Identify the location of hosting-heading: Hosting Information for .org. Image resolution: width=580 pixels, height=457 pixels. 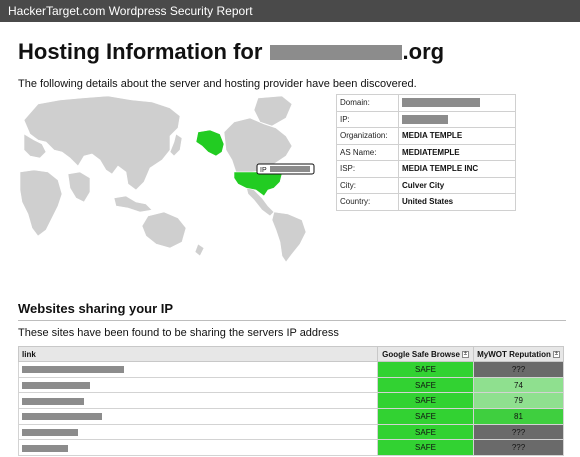
(231, 52).